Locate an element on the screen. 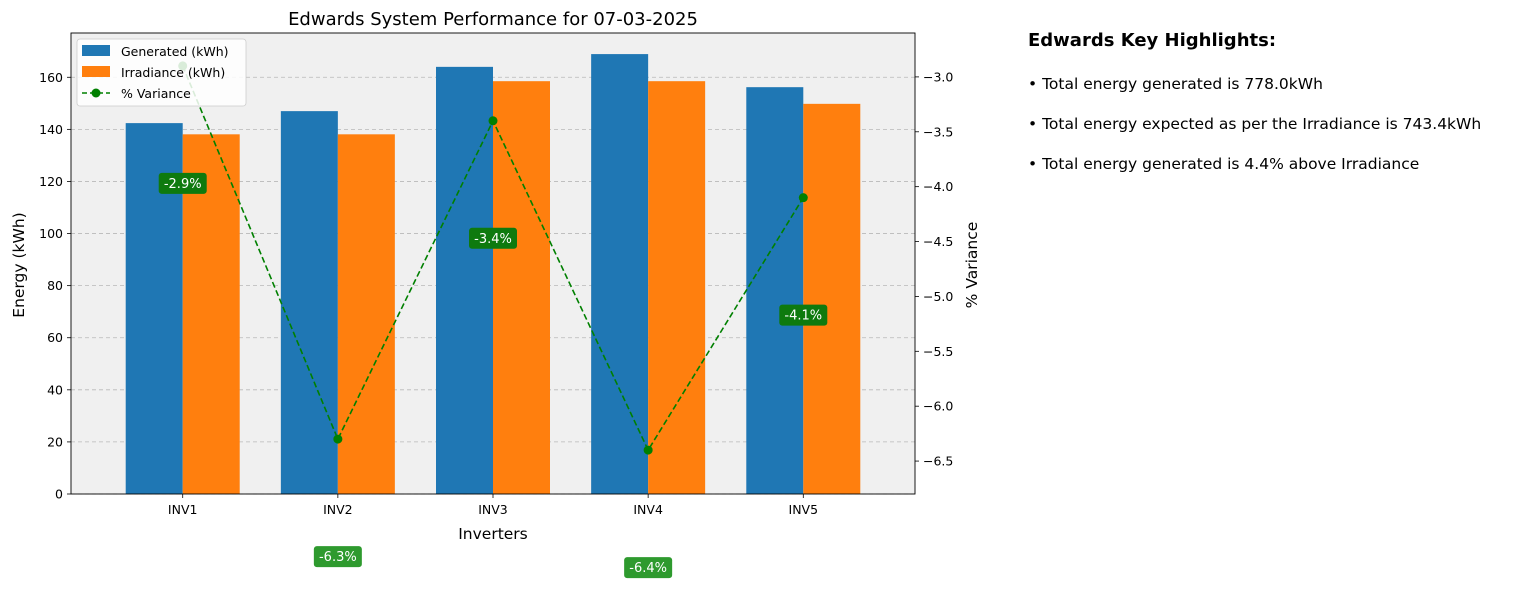  y2-tick-label: −6.0 is located at coordinates (938, 406).